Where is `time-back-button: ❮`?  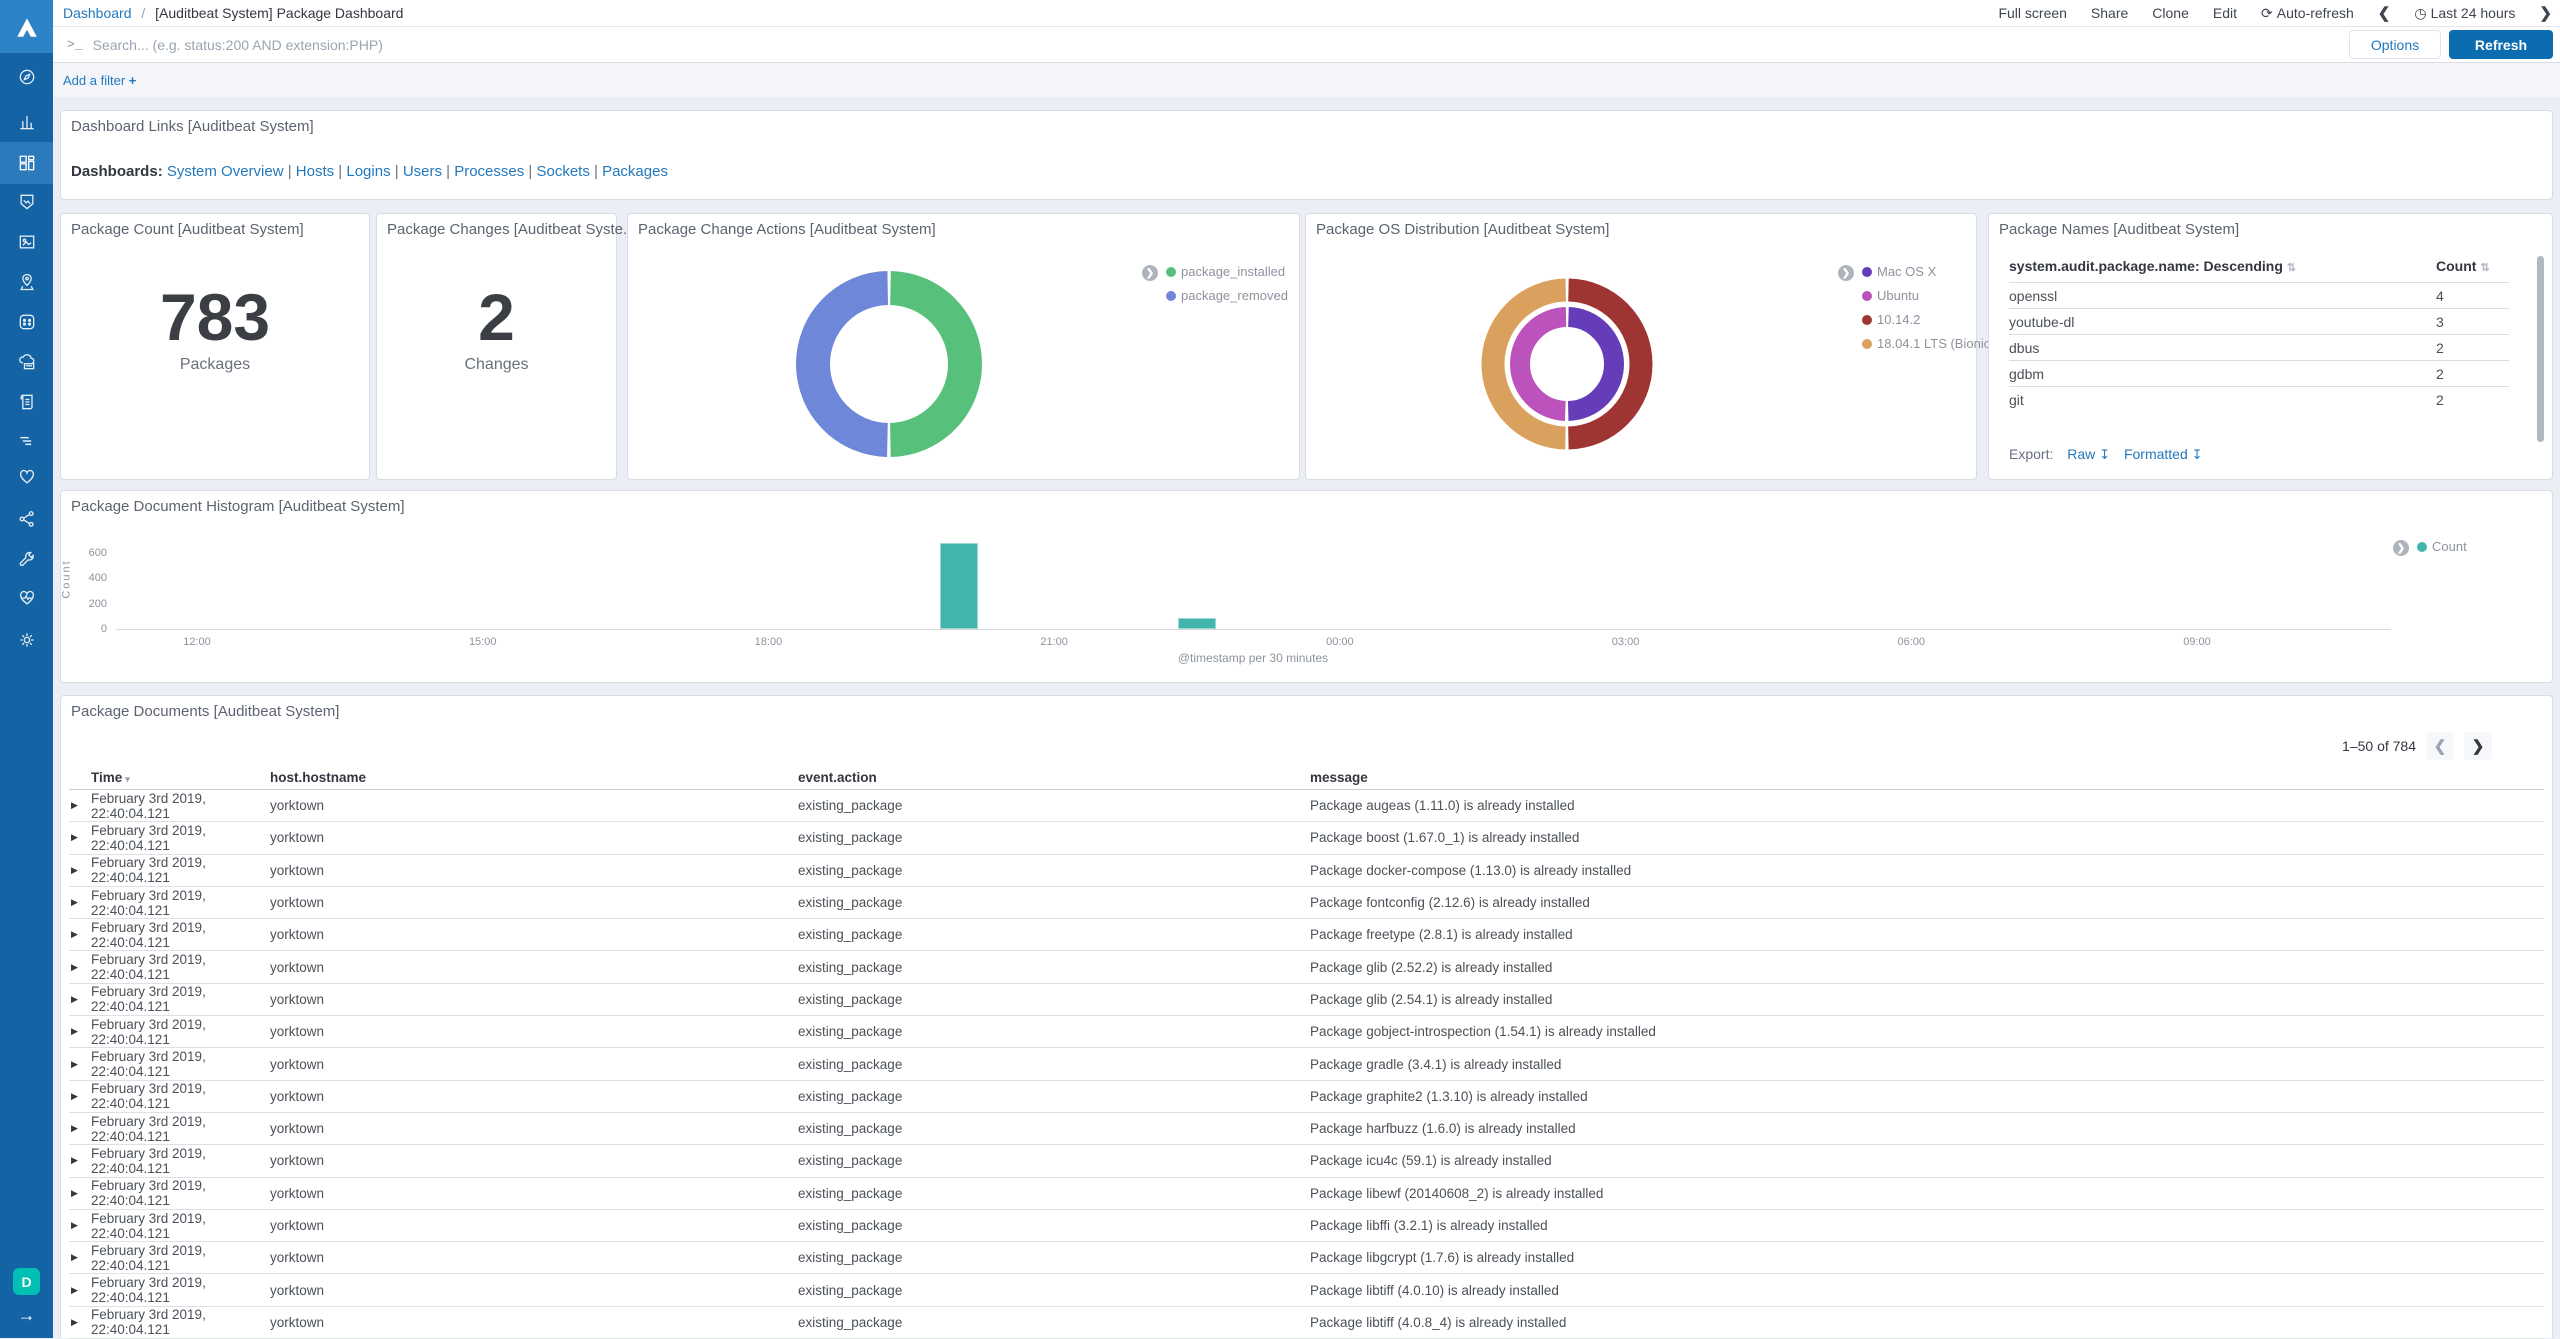 time-back-button: ❮ is located at coordinates (2384, 13).